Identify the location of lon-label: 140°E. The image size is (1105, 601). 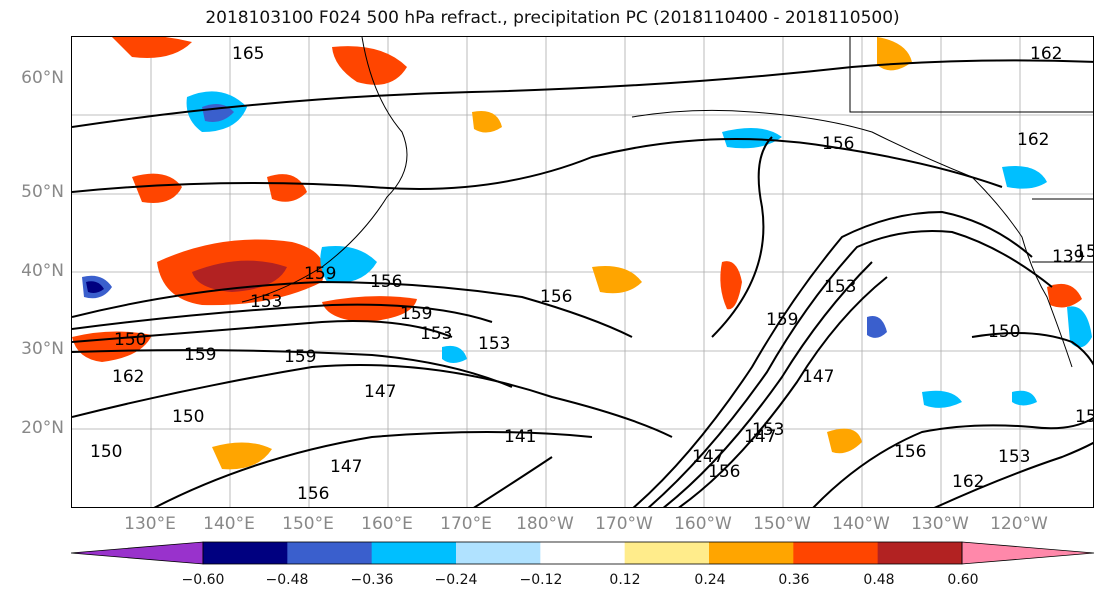
(229, 524).